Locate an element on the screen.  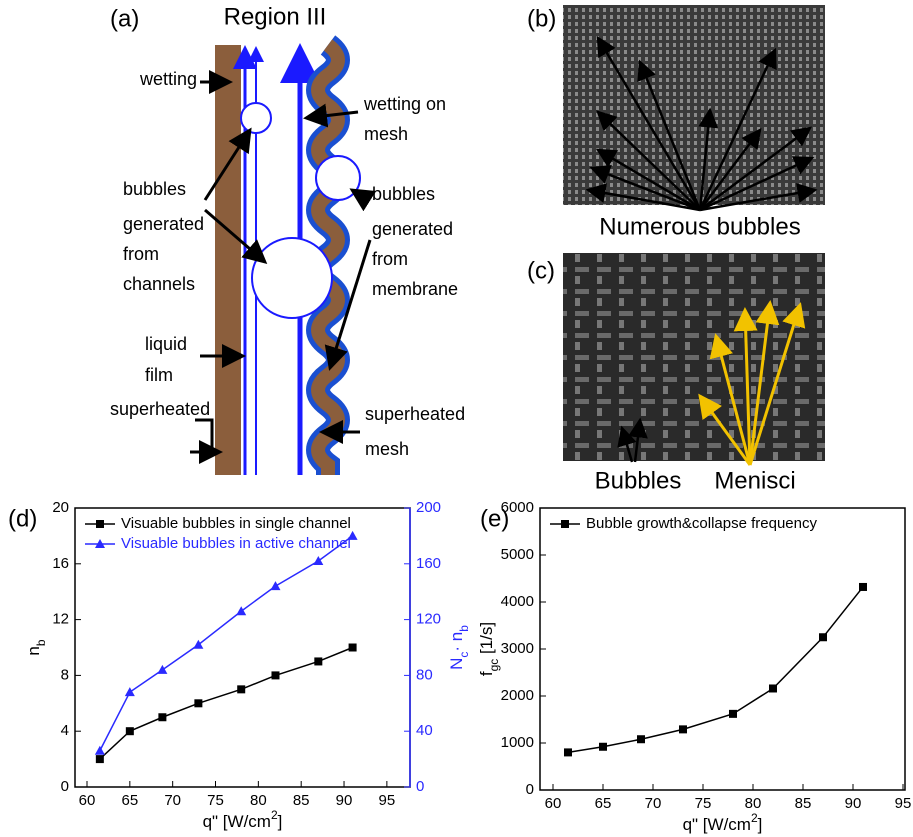
y-tick-label: 5000 is located at coordinates (517, 554).